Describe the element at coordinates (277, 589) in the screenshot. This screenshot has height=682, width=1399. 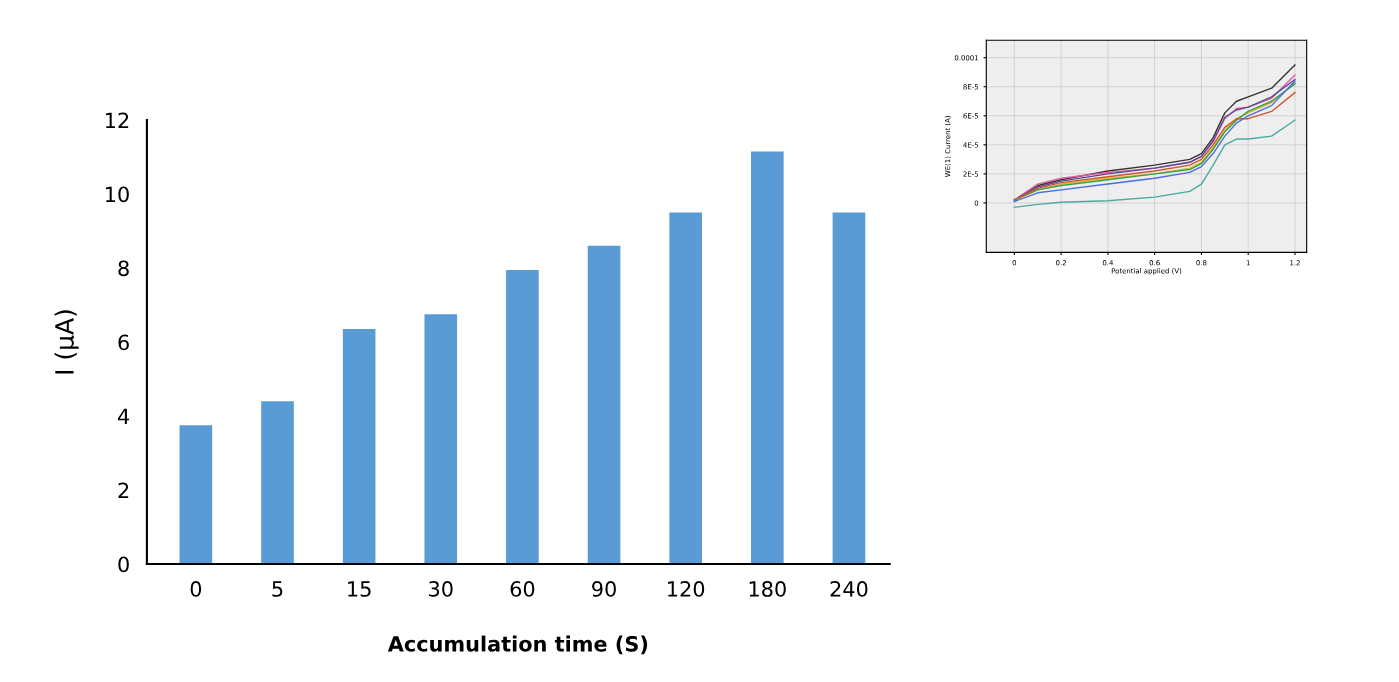
I see `x-tick-label: 5` at that location.